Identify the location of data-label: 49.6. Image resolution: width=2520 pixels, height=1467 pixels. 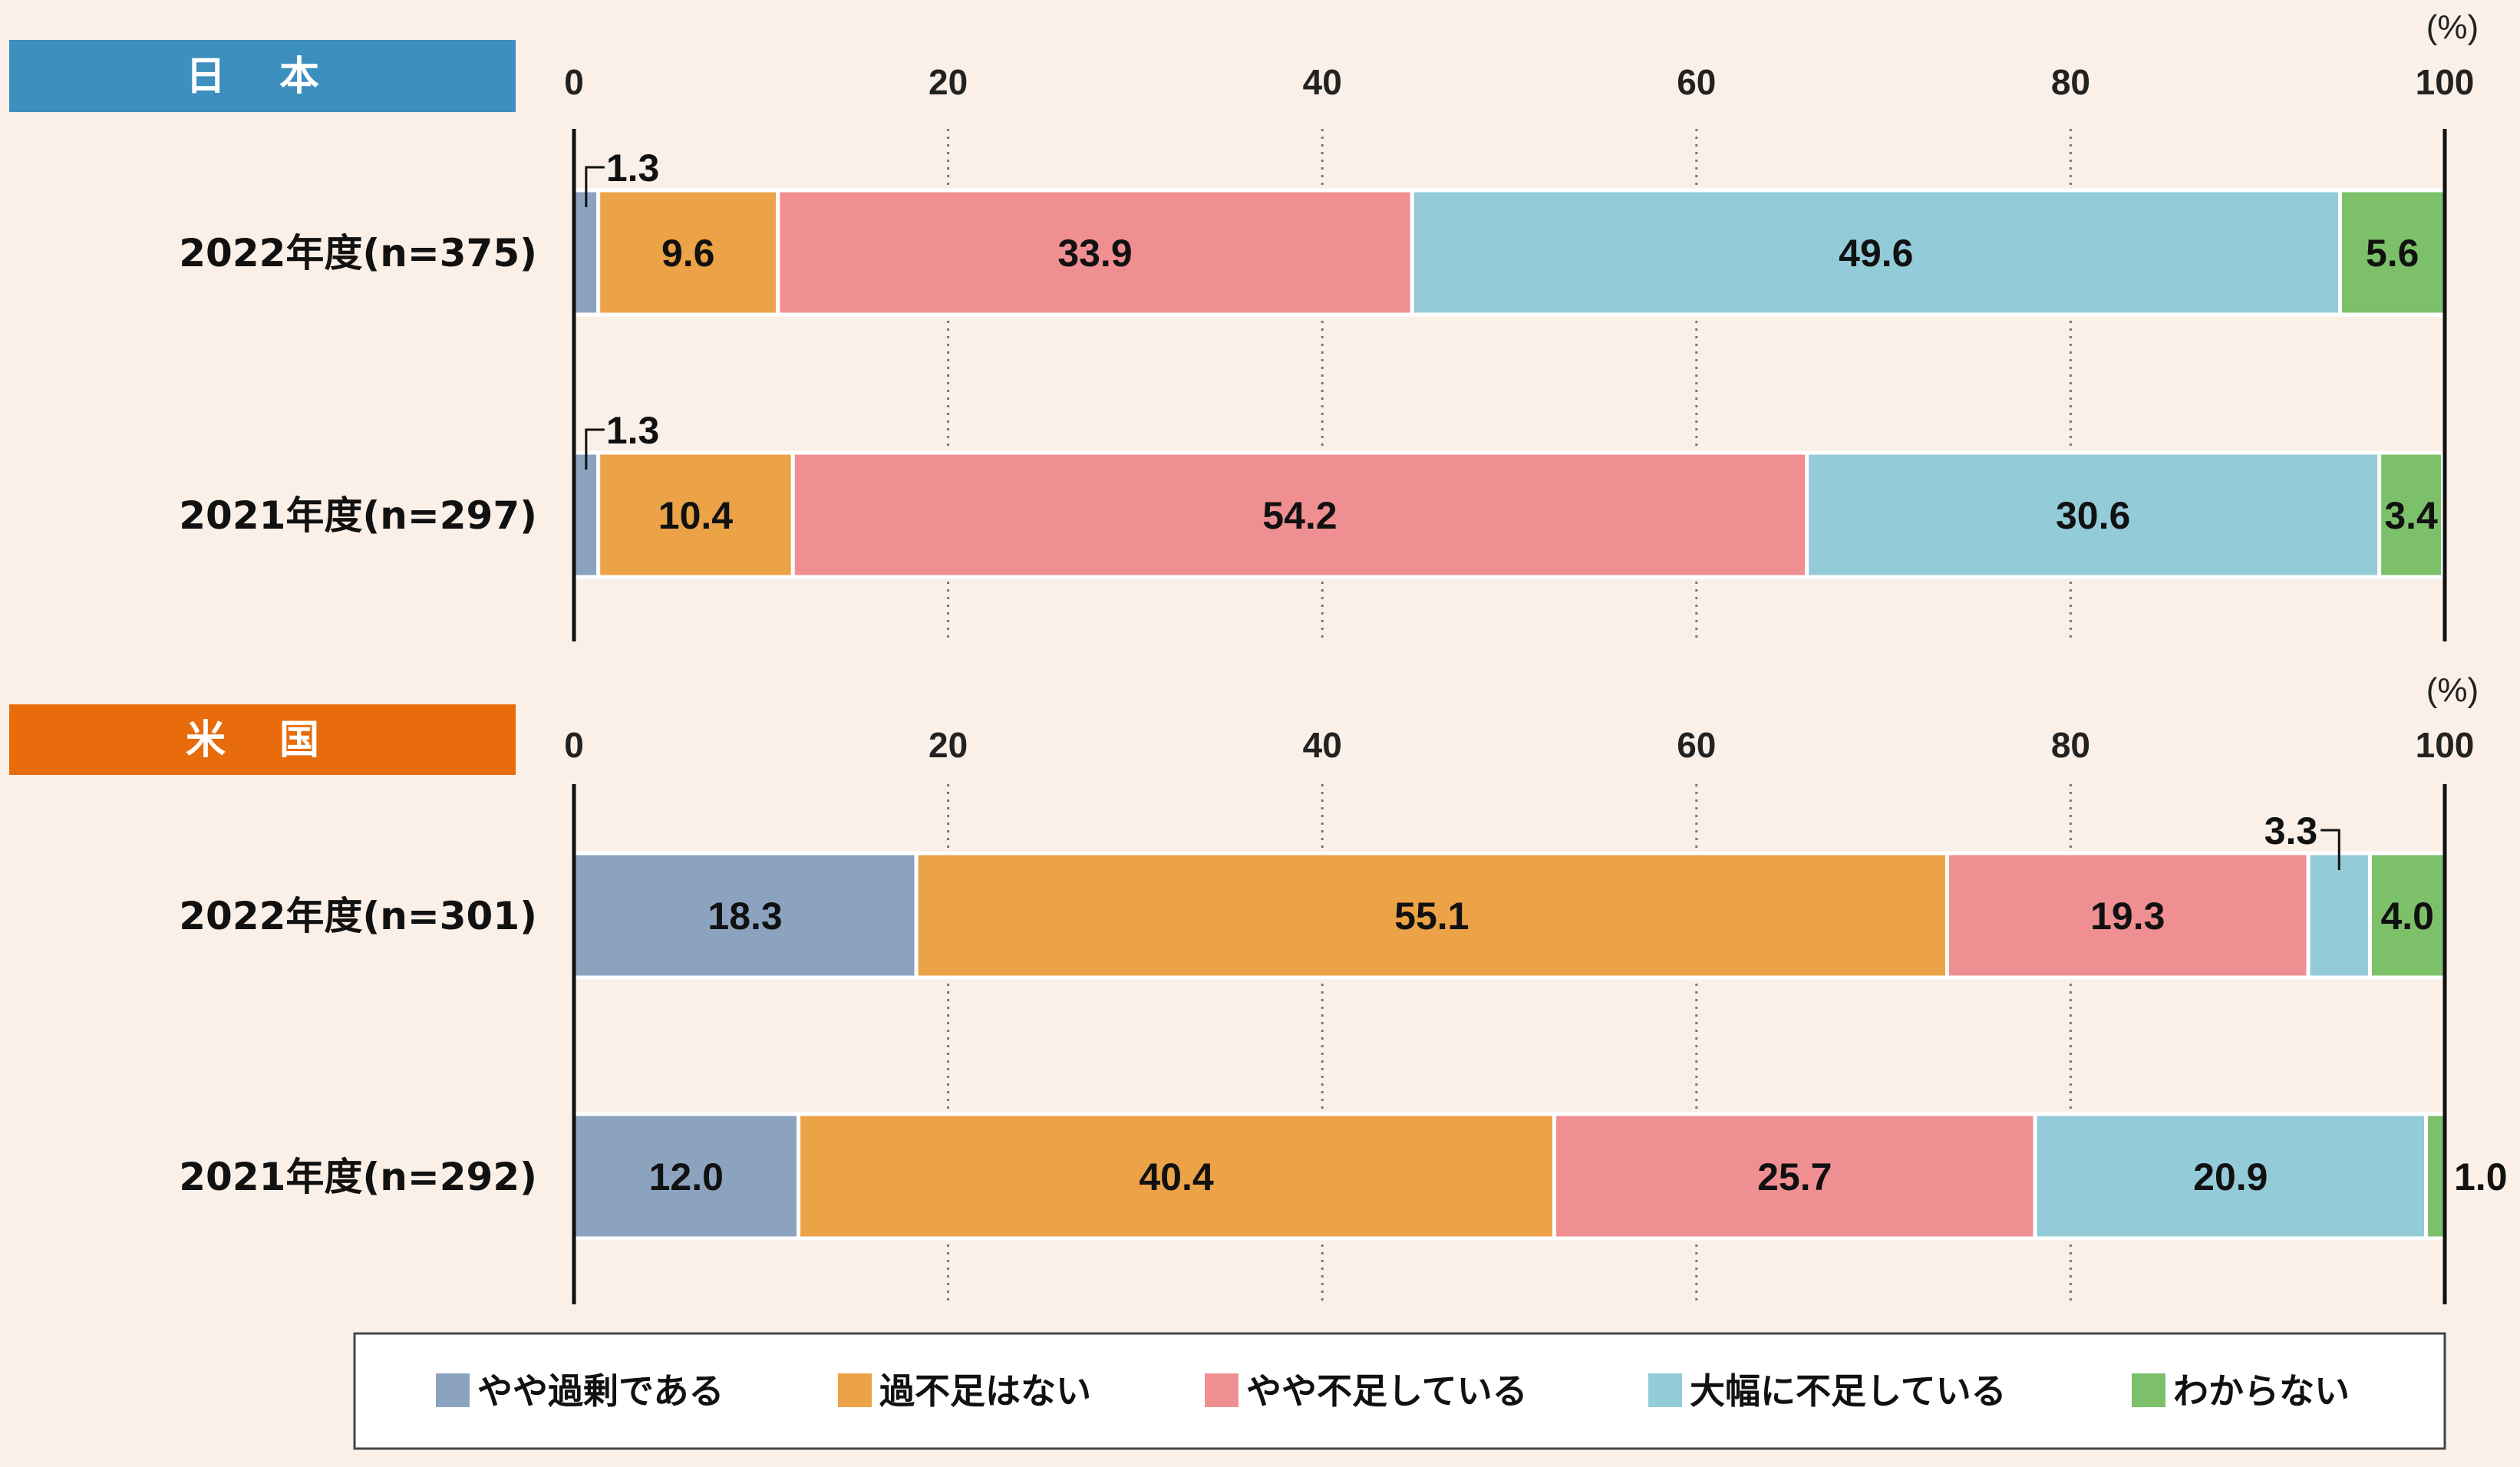
(1876, 253).